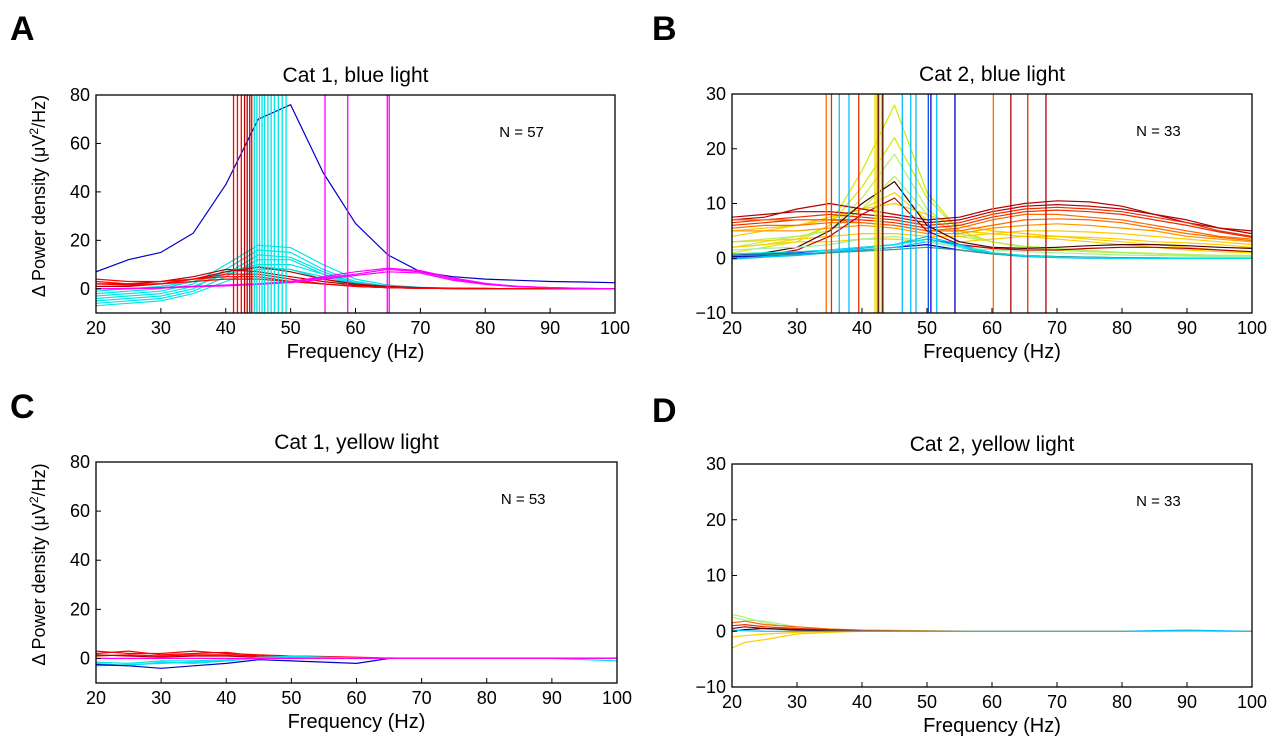 The height and width of the screenshot is (749, 1283). Describe the element at coordinates (664, 411) in the screenshot. I see `panel-letter: D` at that location.